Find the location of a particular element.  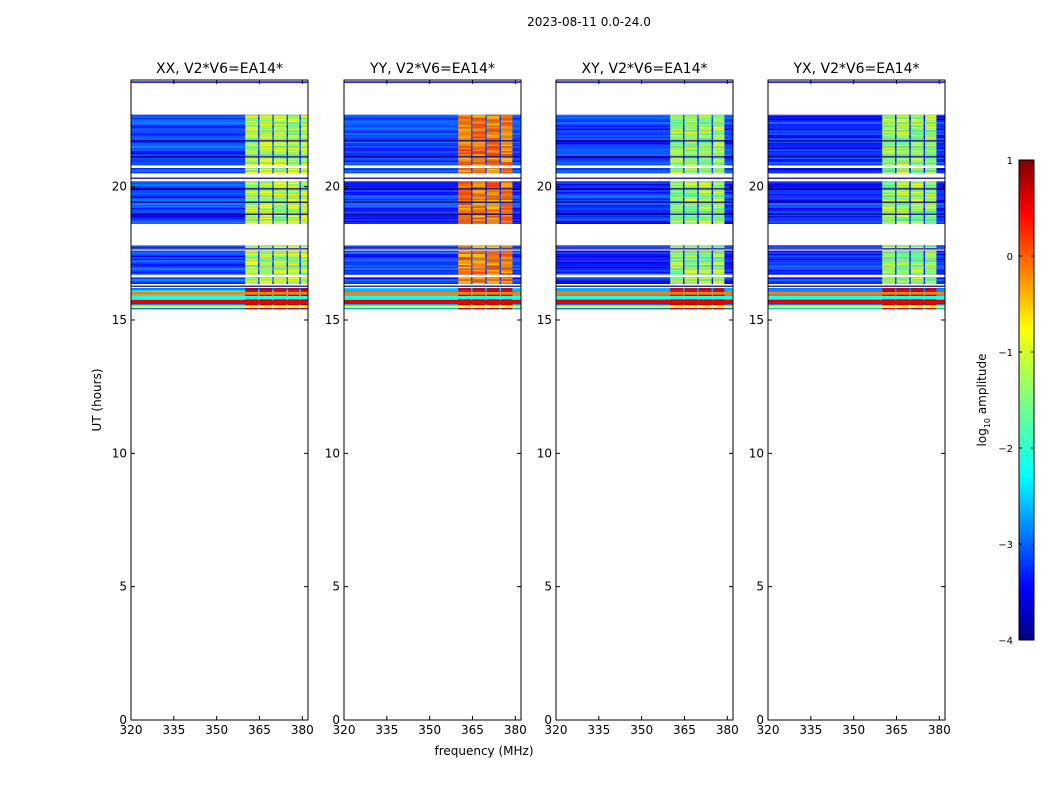

heatmap-cells is located at coordinates (856, 195).